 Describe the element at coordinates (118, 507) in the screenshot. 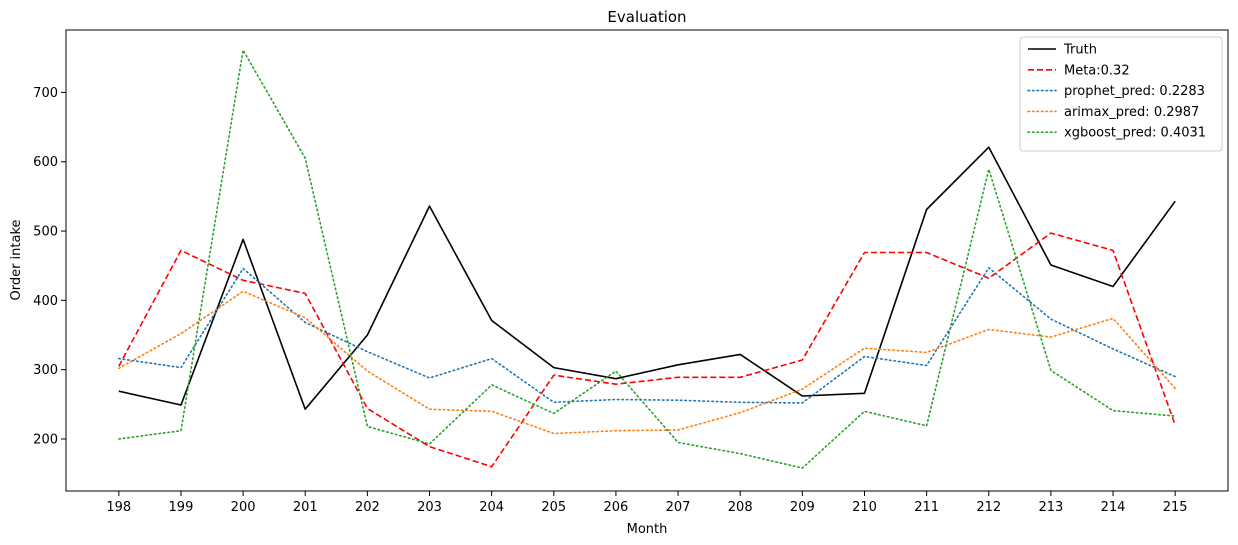

I see `x-tick-label: 198` at that location.